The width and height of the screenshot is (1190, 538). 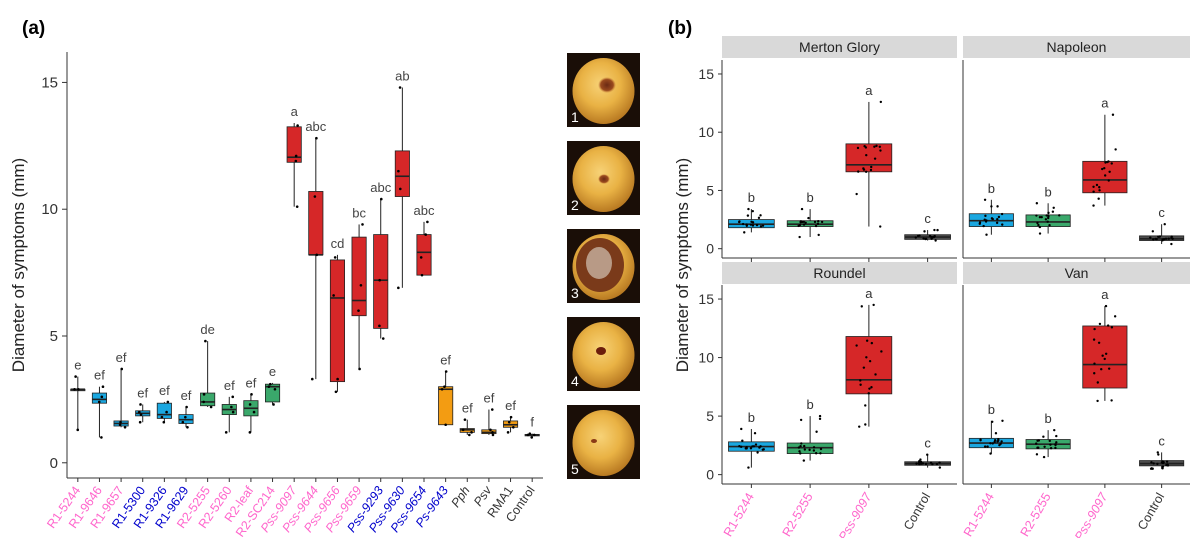 I want to click on facet-box-r2-5255: b, so click(x=810, y=226).